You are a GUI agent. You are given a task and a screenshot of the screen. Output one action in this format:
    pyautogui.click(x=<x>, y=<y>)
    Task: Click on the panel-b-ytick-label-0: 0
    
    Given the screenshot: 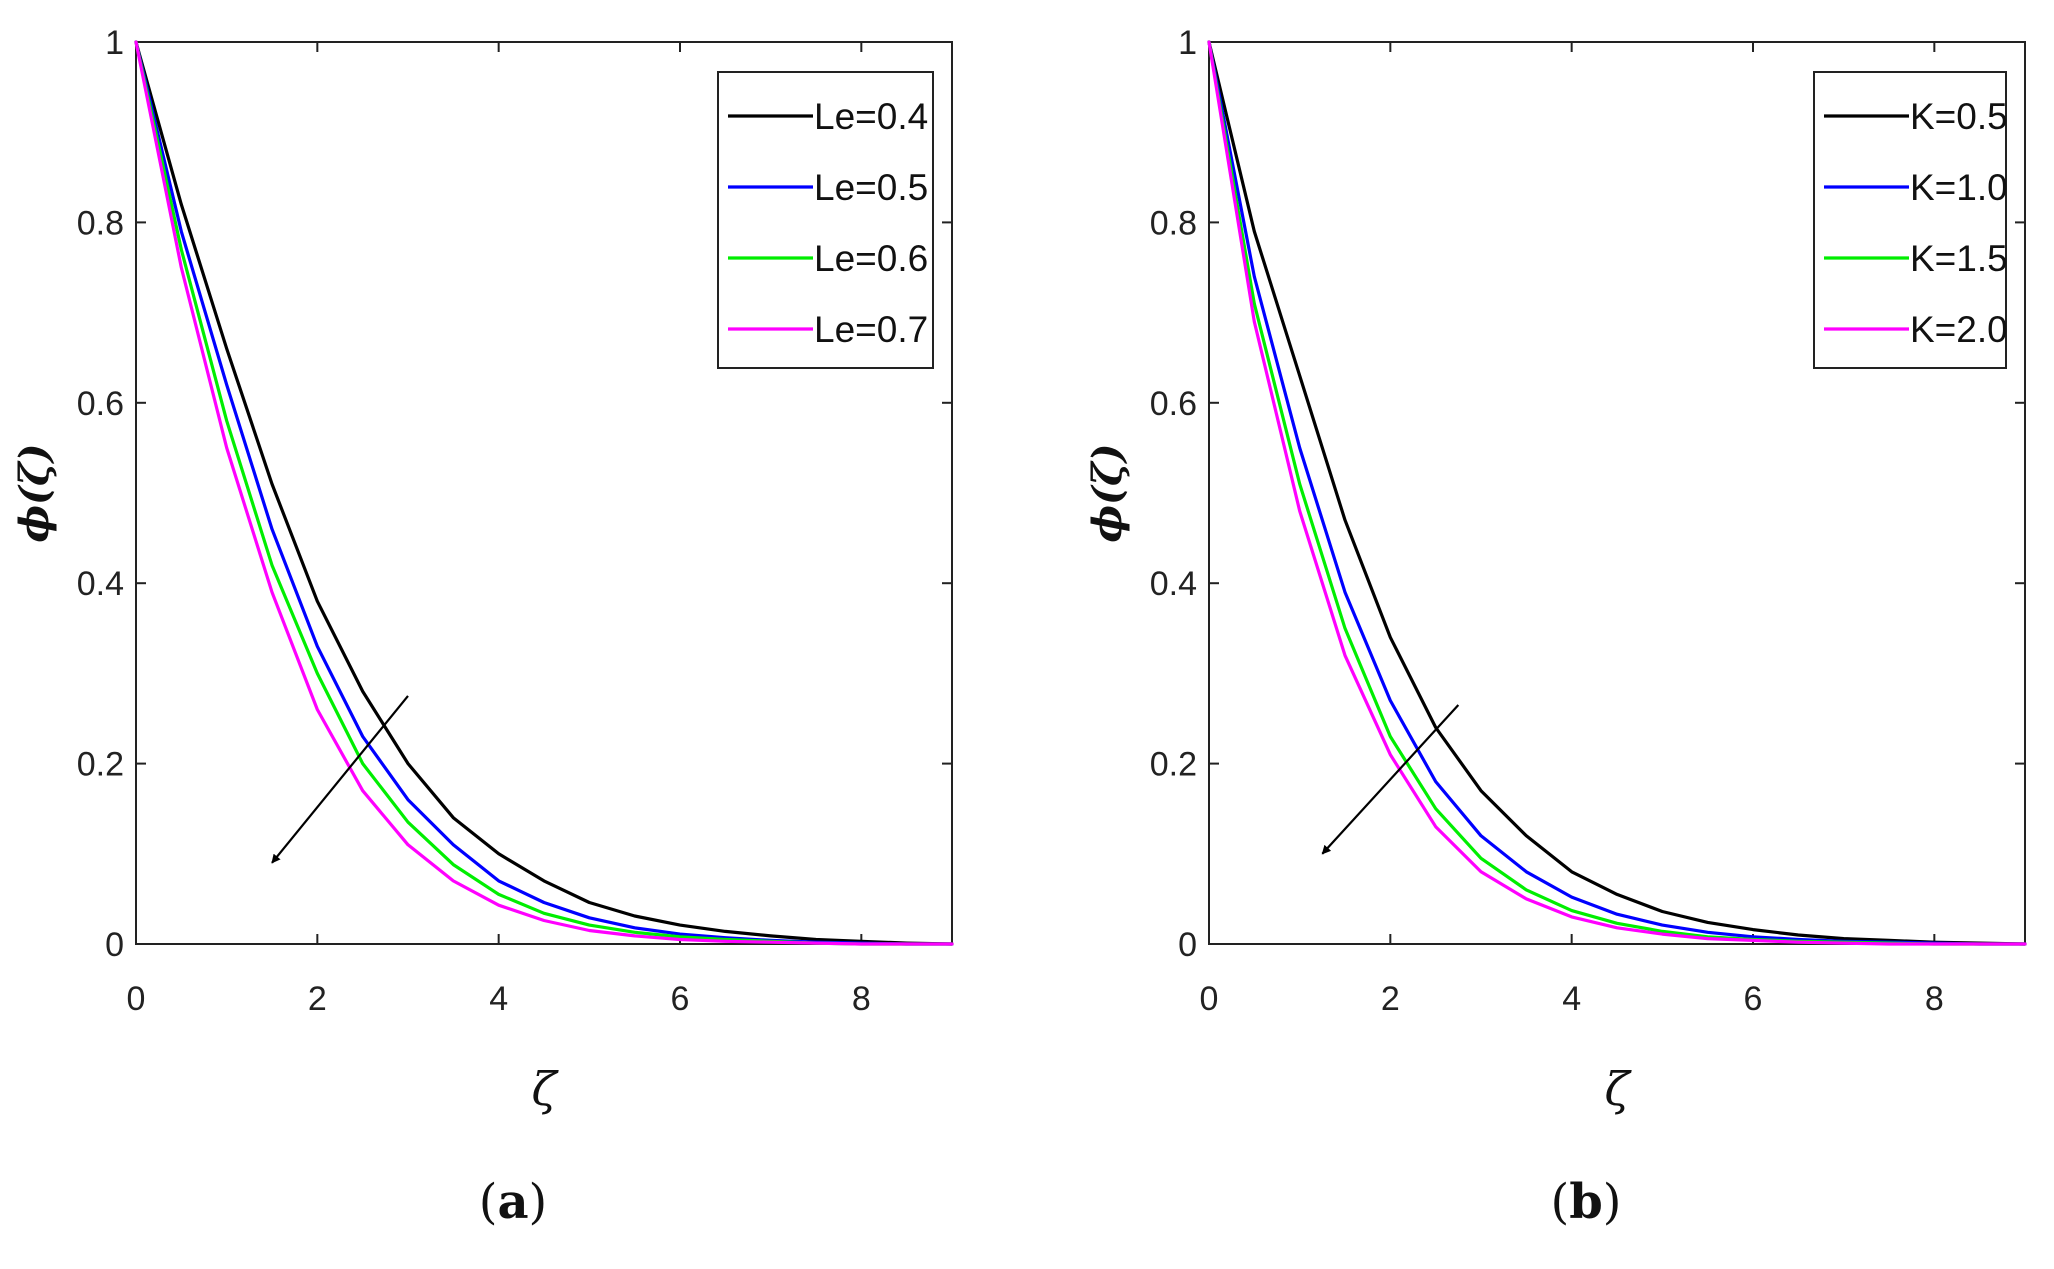 What is the action you would take?
    pyautogui.click(x=1187, y=945)
    